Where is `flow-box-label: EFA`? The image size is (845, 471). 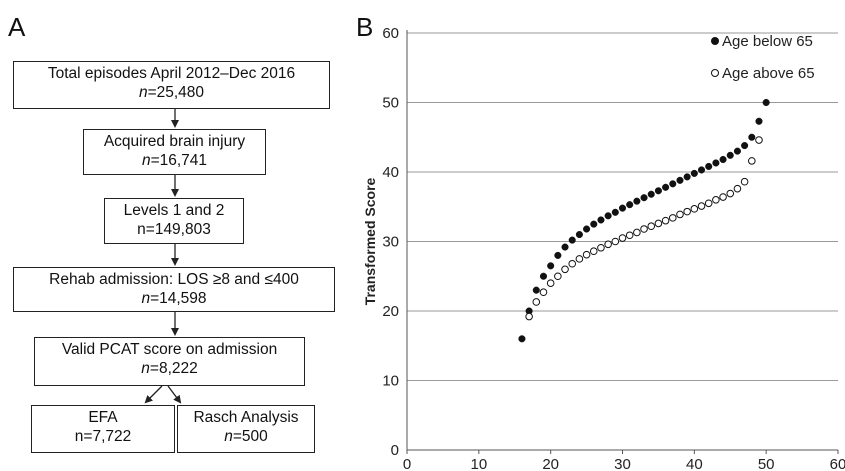
flow-box-label: EFA is located at coordinates (103, 417).